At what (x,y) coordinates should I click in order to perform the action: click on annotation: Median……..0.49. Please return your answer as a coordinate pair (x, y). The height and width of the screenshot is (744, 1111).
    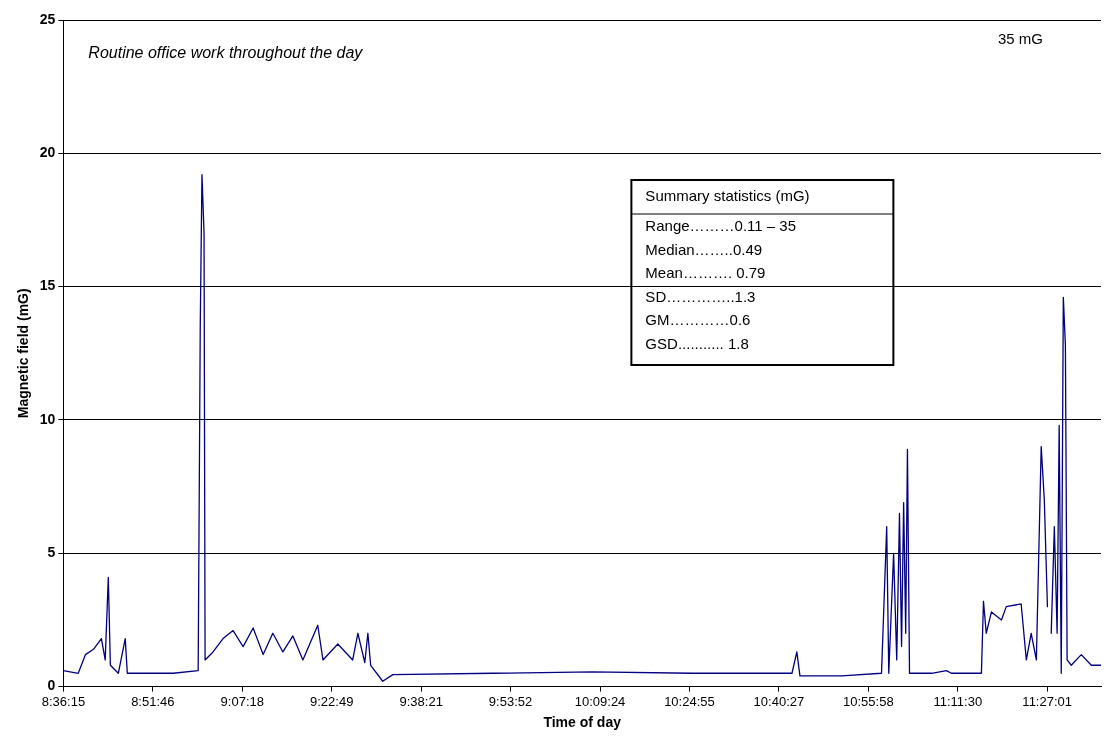
    Looking at the image, I should click on (704, 249).